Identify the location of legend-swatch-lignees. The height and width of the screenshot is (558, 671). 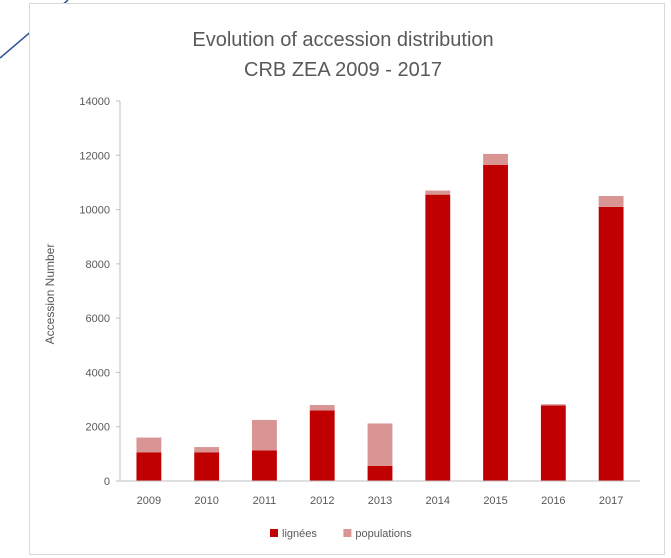
(274, 533).